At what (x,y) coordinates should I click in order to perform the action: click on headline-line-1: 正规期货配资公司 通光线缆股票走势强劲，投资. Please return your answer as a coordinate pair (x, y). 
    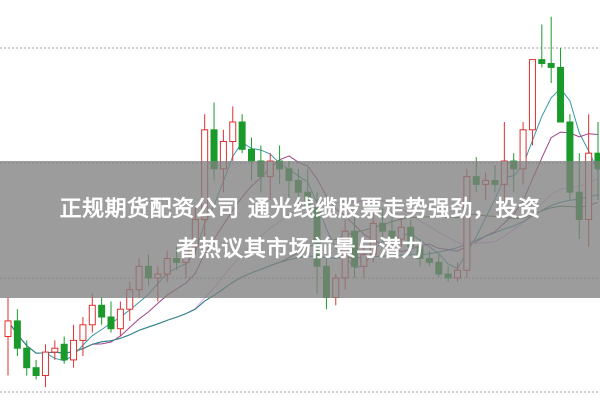
    Looking at the image, I should click on (300, 209).